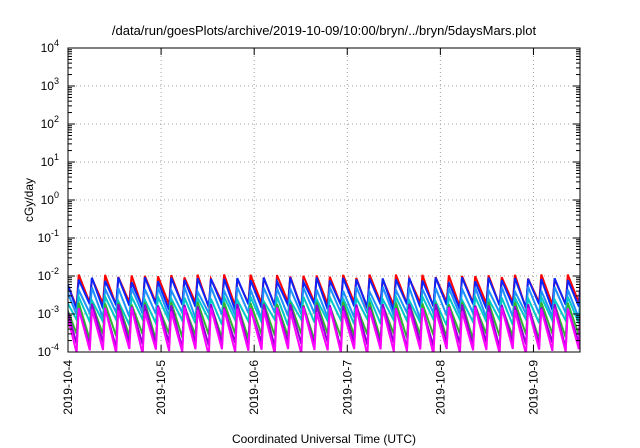 The image size is (640, 448). I want to click on y-tick-label-exponent: -4, so click(55, 347).